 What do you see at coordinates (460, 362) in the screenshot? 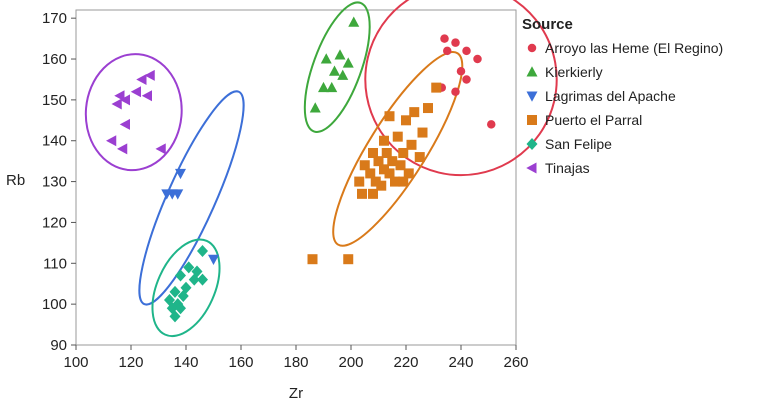
I see `x-tick-label: 240` at bounding box center [460, 362].